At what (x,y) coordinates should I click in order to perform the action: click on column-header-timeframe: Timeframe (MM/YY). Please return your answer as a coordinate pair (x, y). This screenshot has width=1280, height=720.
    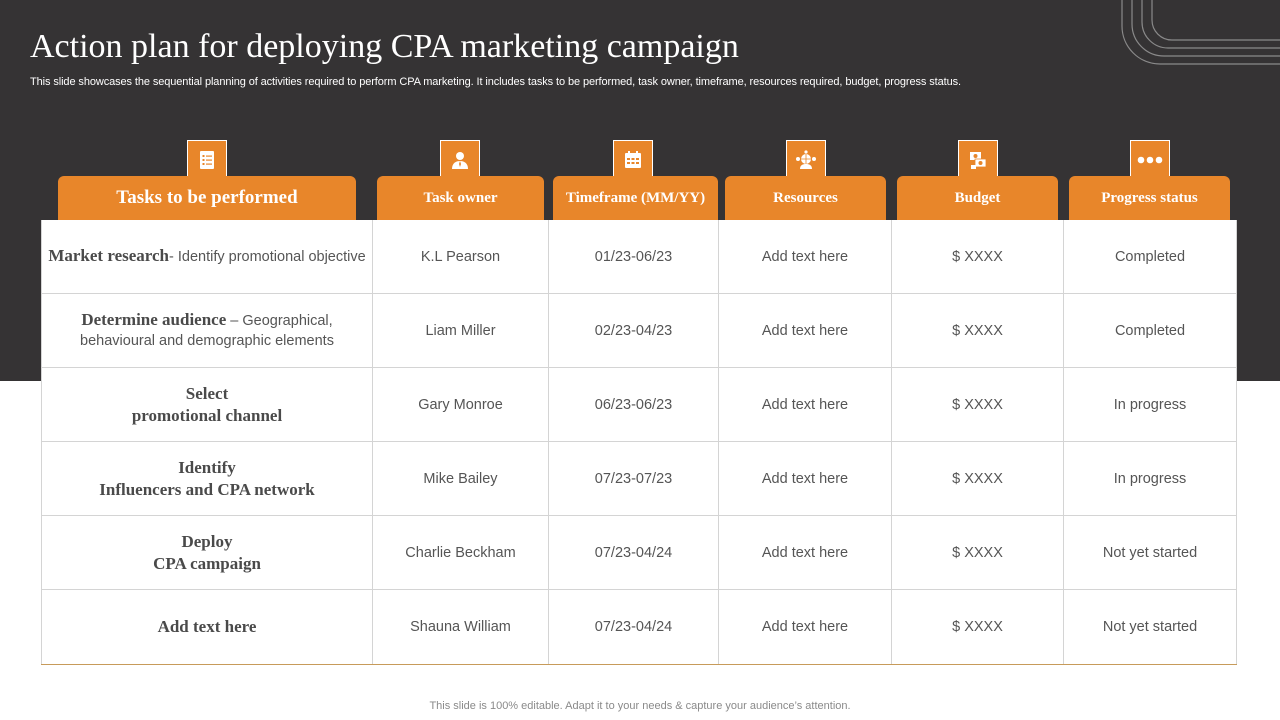
    Looking at the image, I should click on (635, 198).